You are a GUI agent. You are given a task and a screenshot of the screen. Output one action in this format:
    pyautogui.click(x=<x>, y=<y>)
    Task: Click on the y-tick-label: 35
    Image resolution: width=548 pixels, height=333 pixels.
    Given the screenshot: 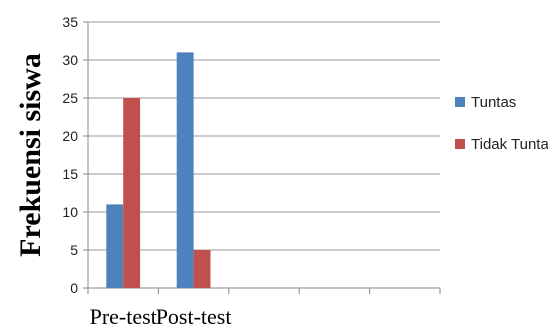 What is the action you would take?
    pyautogui.click(x=70, y=22)
    